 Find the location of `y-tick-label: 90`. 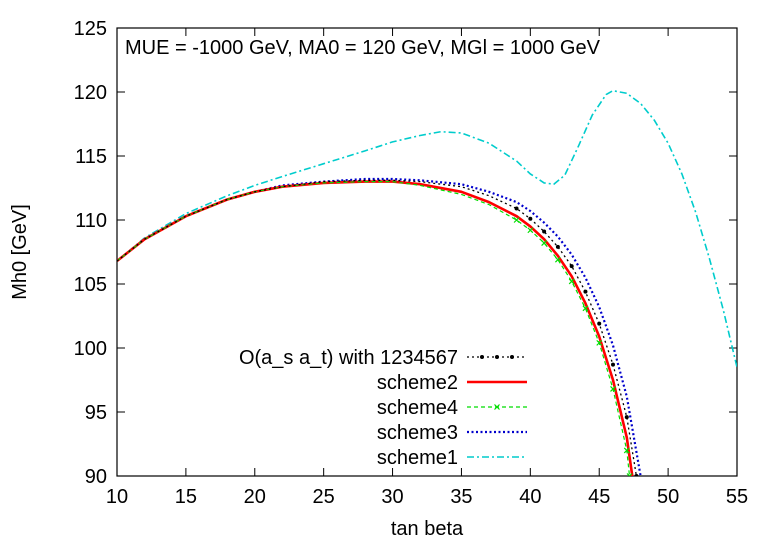

y-tick-label: 90 is located at coordinates (96, 477).